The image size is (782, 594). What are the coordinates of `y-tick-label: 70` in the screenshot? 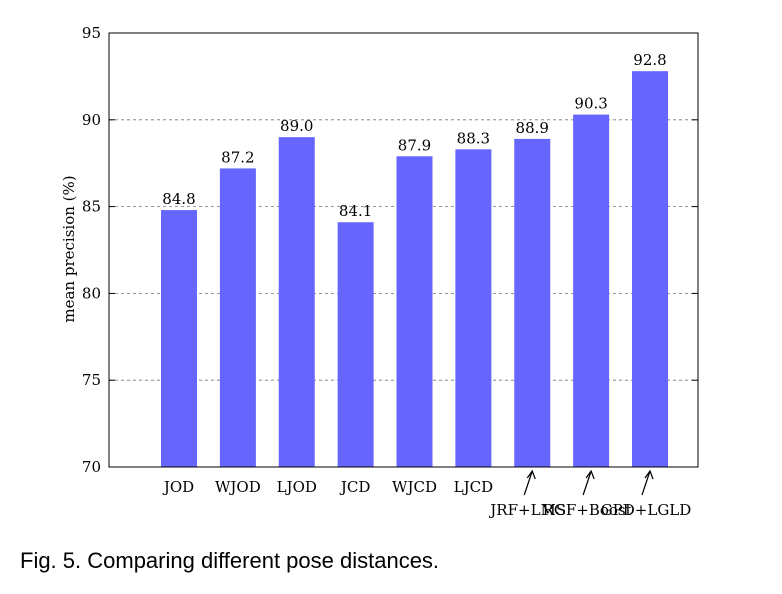 It's located at (91, 467).